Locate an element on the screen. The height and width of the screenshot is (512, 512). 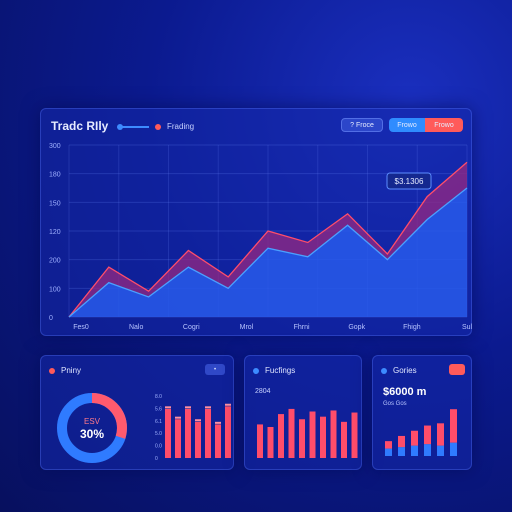
middle-bar-chart is located at coordinates (307, 433).